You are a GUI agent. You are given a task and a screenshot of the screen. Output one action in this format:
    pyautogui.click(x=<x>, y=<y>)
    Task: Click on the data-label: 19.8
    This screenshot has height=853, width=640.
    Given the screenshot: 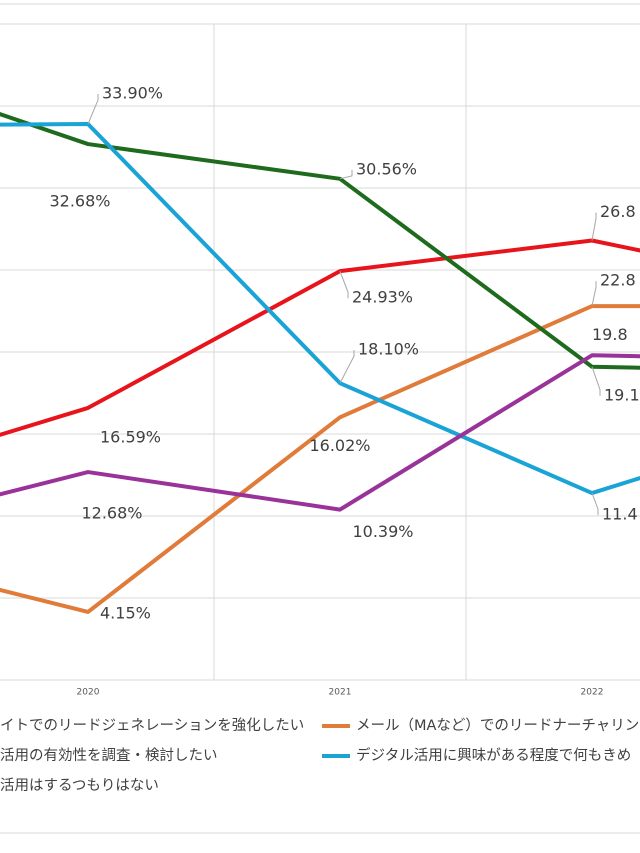 What is the action you would take?
    pyautogui.click(x=610, y=334)
    